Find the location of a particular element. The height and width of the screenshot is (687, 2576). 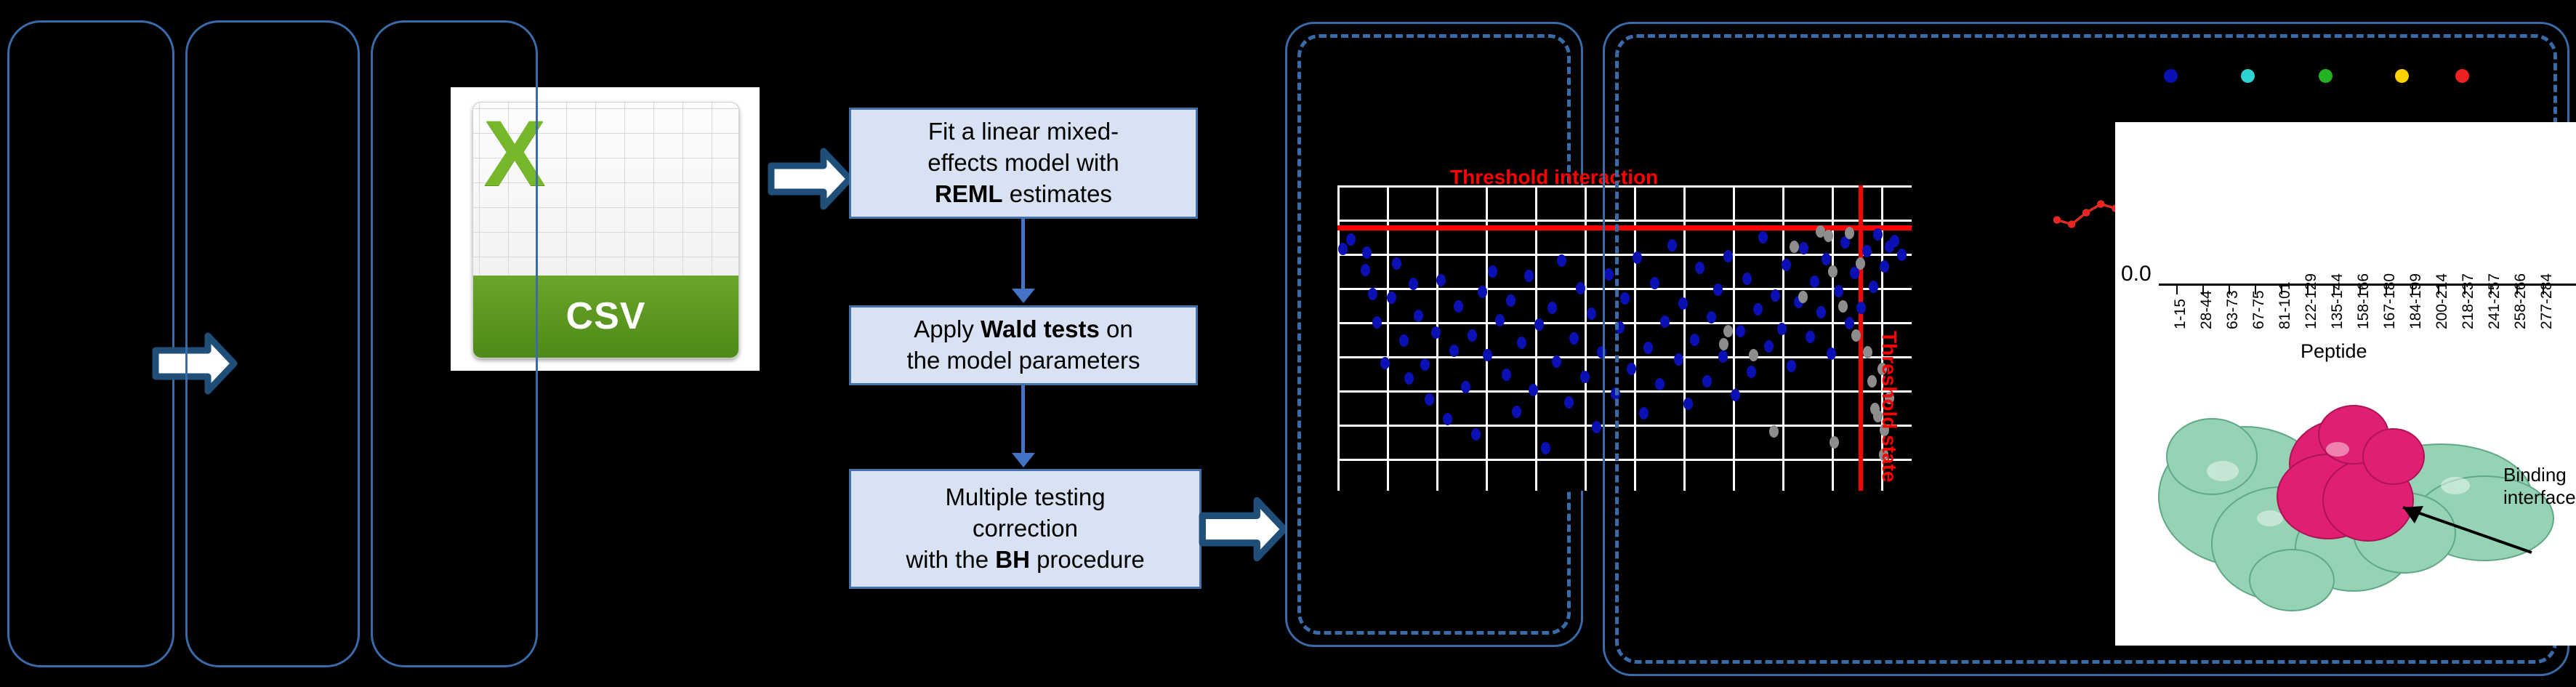

peptide-tick-label: 218-237 is located at coordinates (2468, 301).